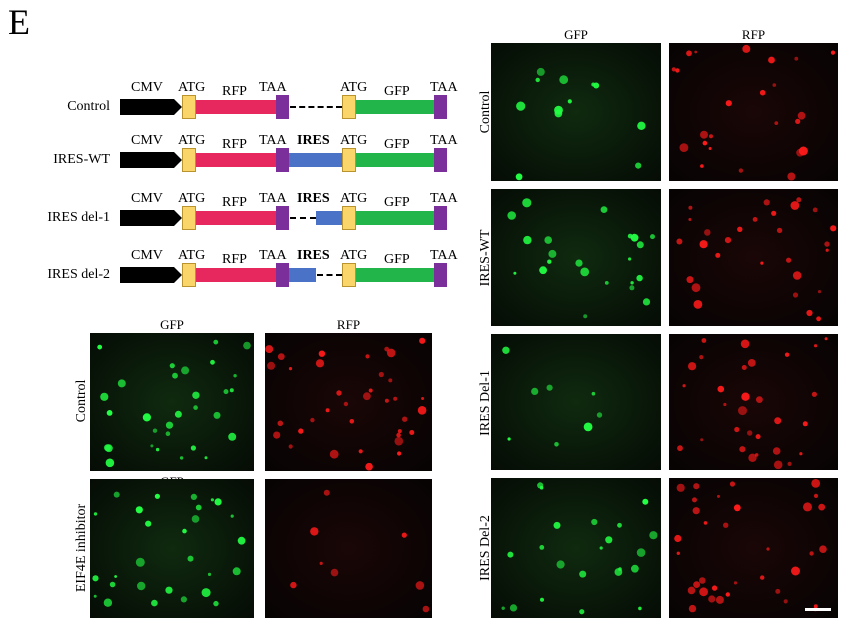 The image size is (854, 626). I want to click on gfp-coding-region, so click(395, 275).